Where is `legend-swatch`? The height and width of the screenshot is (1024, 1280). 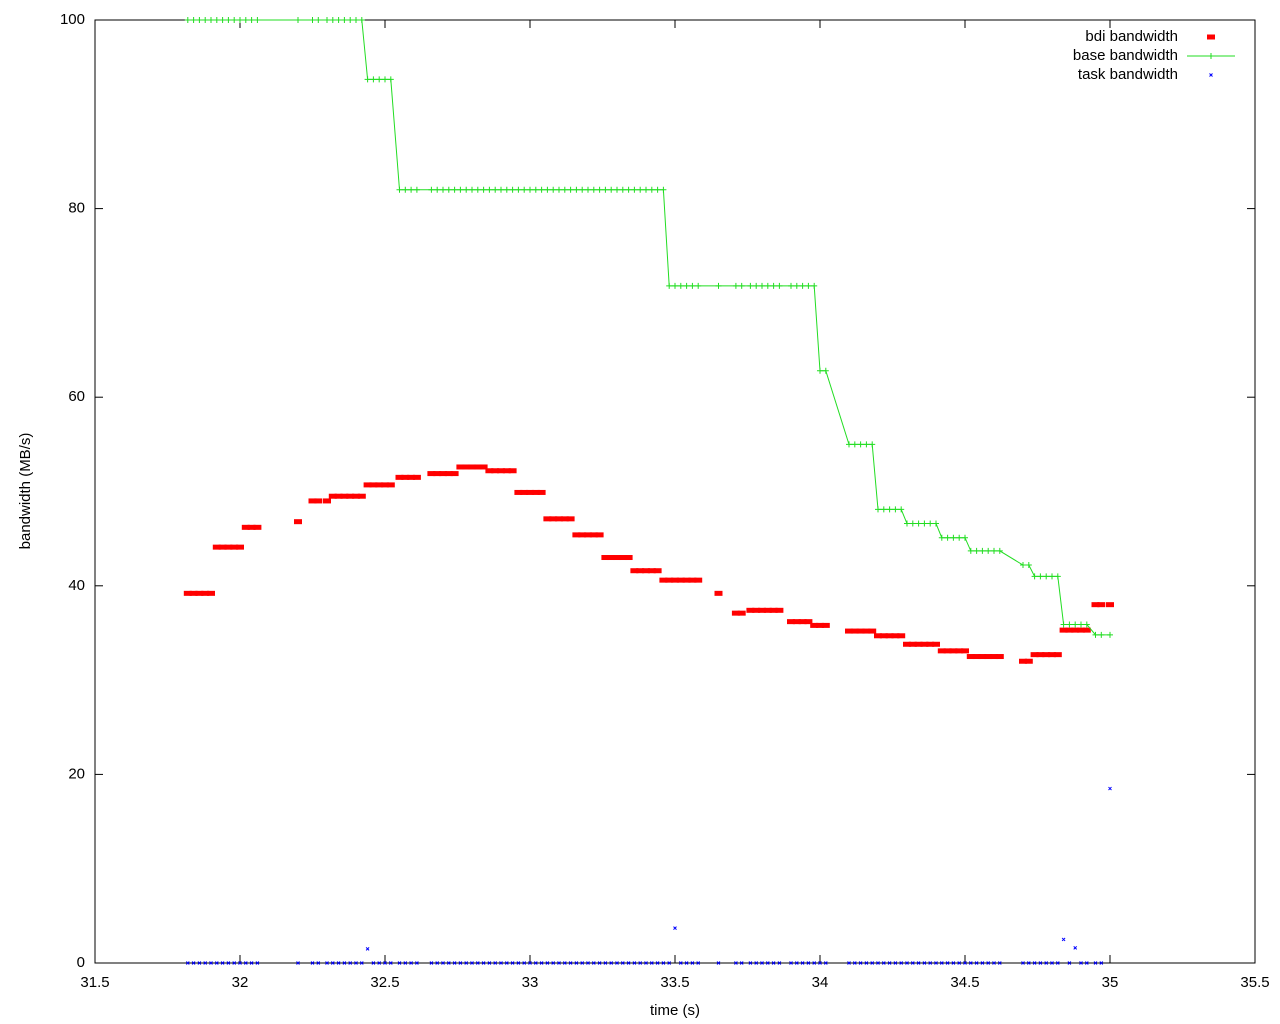
legend-swatch is located at coordinates (1211, 56).